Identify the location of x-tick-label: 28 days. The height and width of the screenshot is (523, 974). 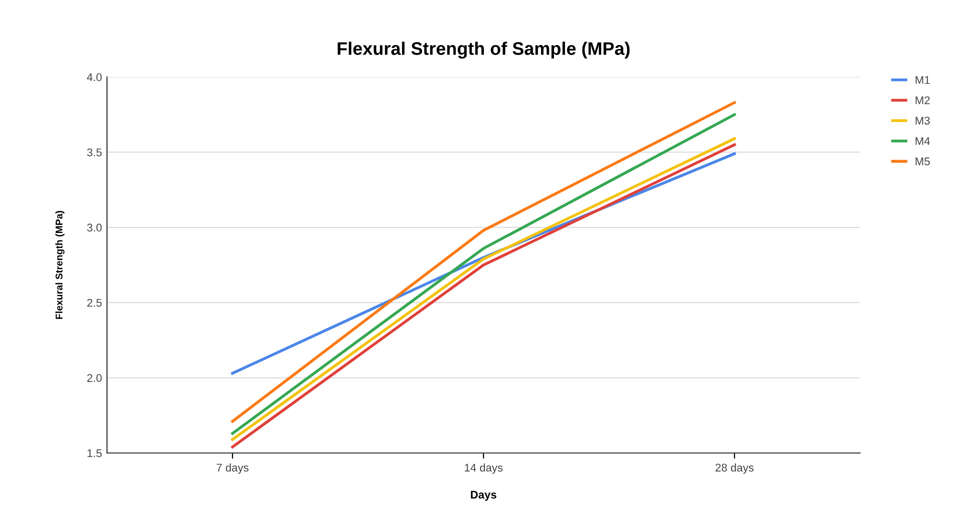
(735, 468).